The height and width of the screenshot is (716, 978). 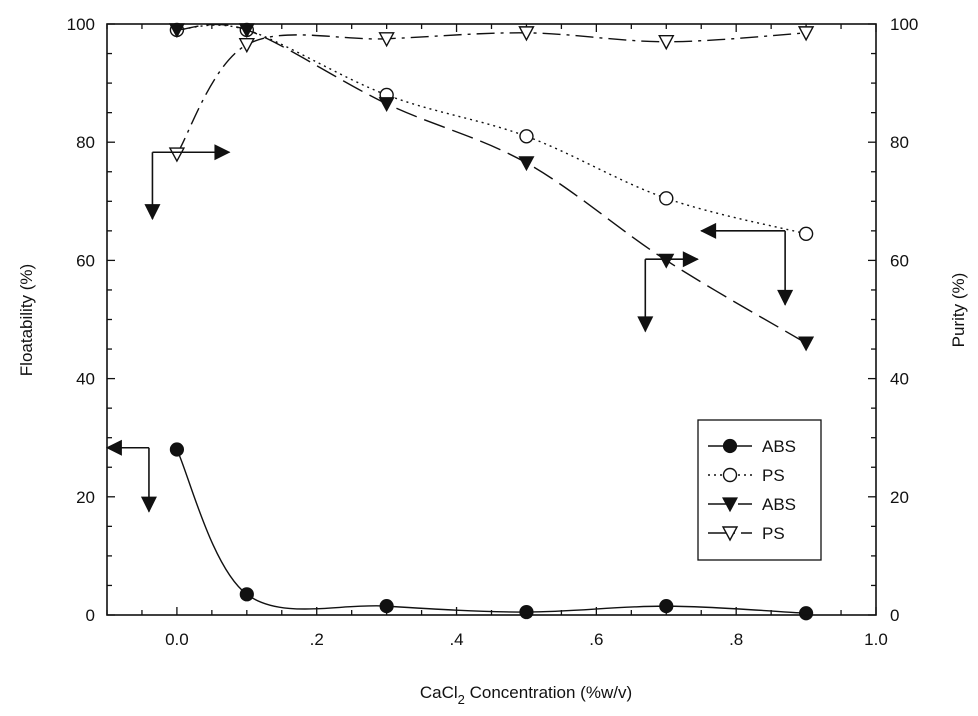 What do you see at coordinates (958, 310) in the screenshot?
I see `y-right-axis-title: Purity (%)` at bounding box center [958, 310].